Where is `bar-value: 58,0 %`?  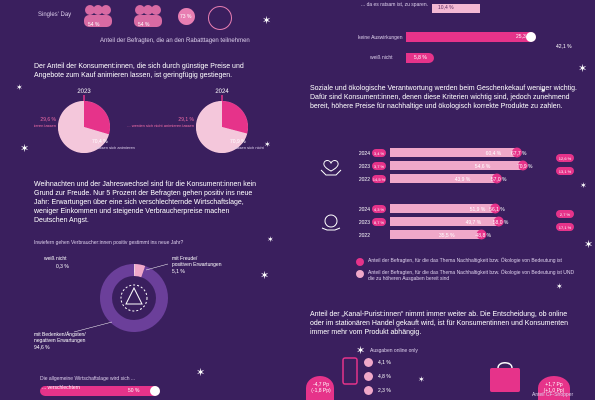 bar-value: 58,0 % is located at coordinates (501, 223).